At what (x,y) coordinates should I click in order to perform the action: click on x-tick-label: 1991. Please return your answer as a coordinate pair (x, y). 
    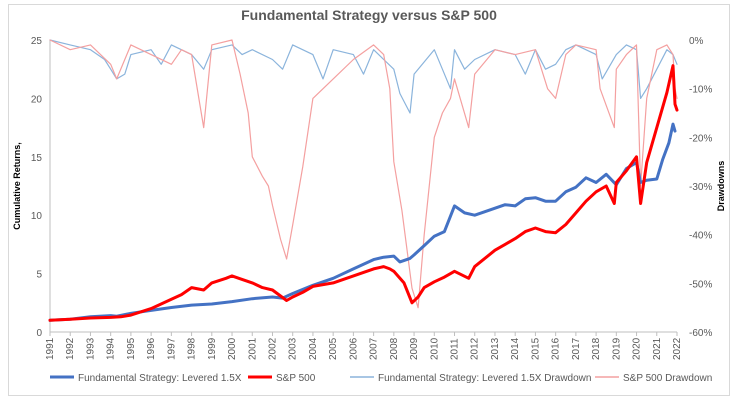
    Looking at the image, I should click on (50, 348).